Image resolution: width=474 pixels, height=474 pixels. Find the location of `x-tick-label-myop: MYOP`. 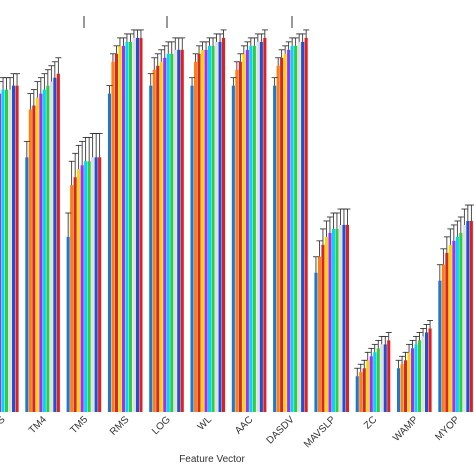

x-tick-label-myop: MYOP is located at coordinates (447, 428).